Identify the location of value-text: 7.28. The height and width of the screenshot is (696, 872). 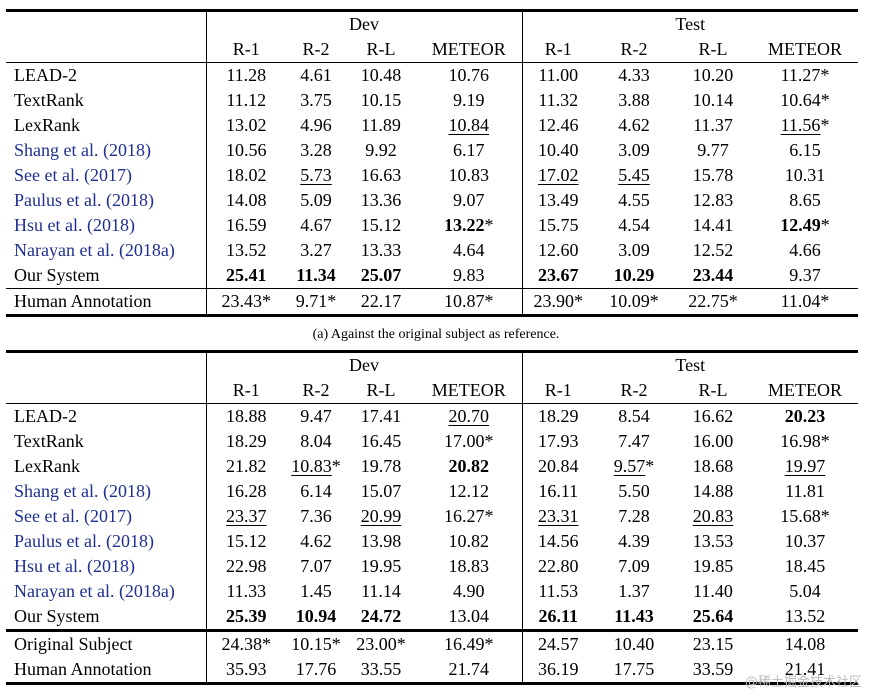
(634, 516).